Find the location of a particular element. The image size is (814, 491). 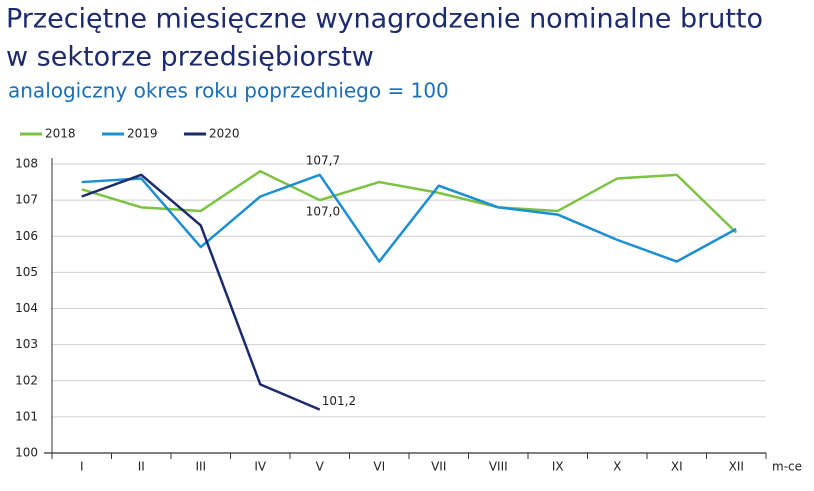

data-label: 101,2 is located at coordinates (339, 401).